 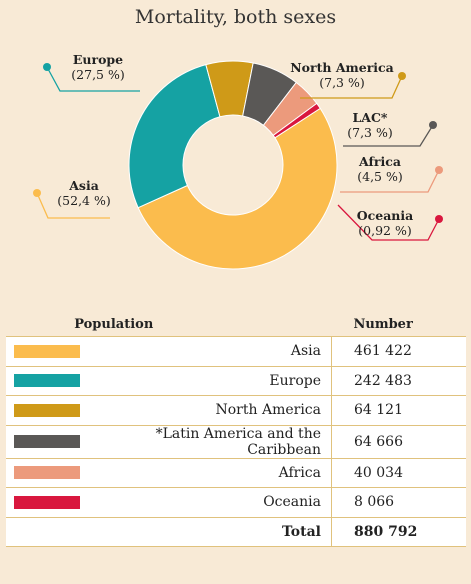 I want to click on number-header: Number, so click(x=383, y=324).